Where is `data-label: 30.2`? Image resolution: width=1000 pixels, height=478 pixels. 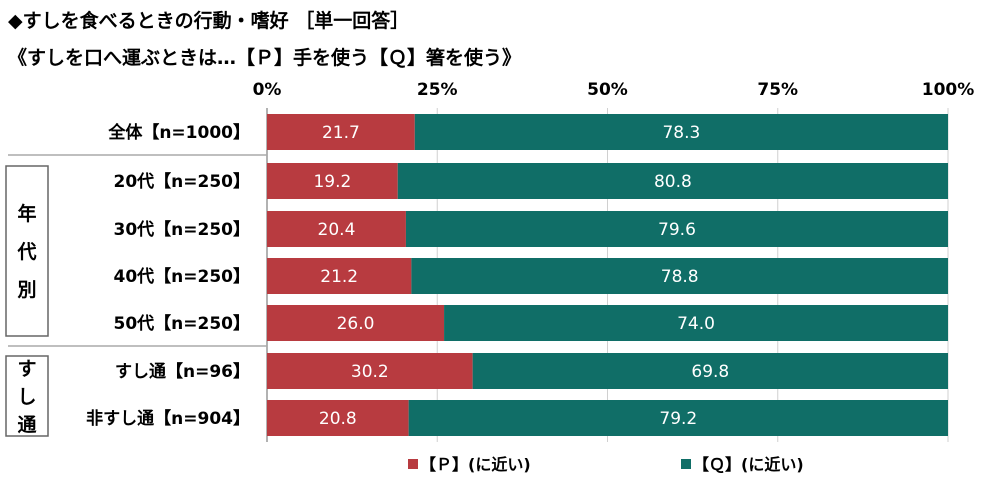 data-label: 30.2 is located at coordinates (370, 372).